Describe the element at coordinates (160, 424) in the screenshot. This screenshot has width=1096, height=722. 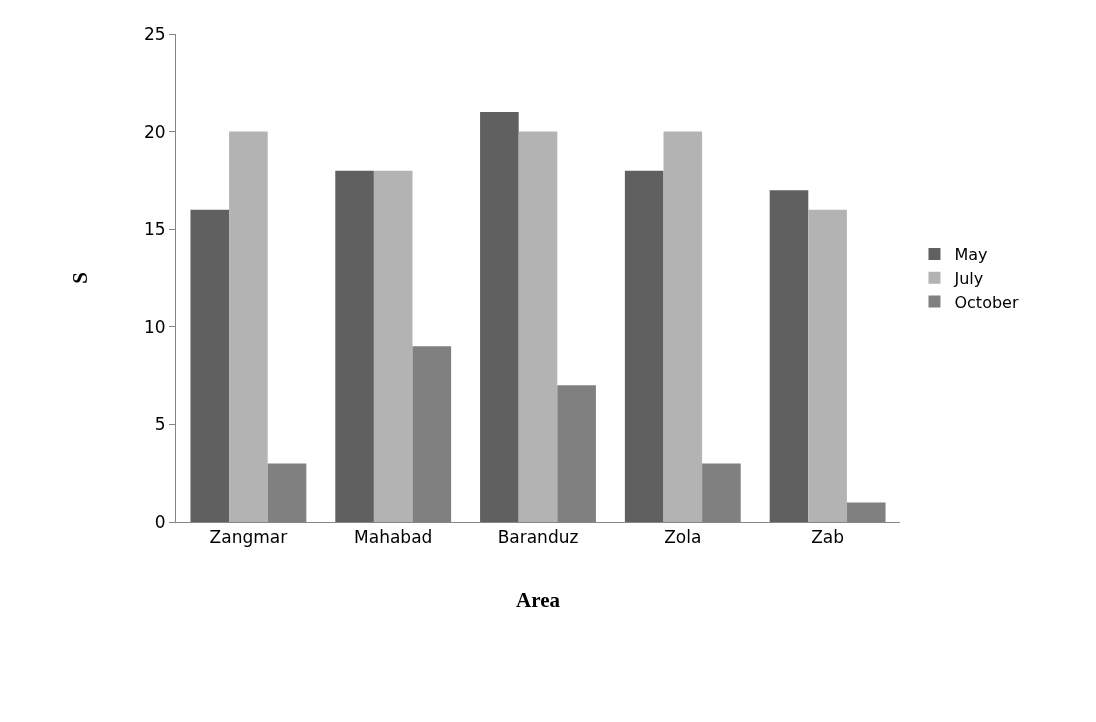
I see `y-tick-label: 5` at that location.